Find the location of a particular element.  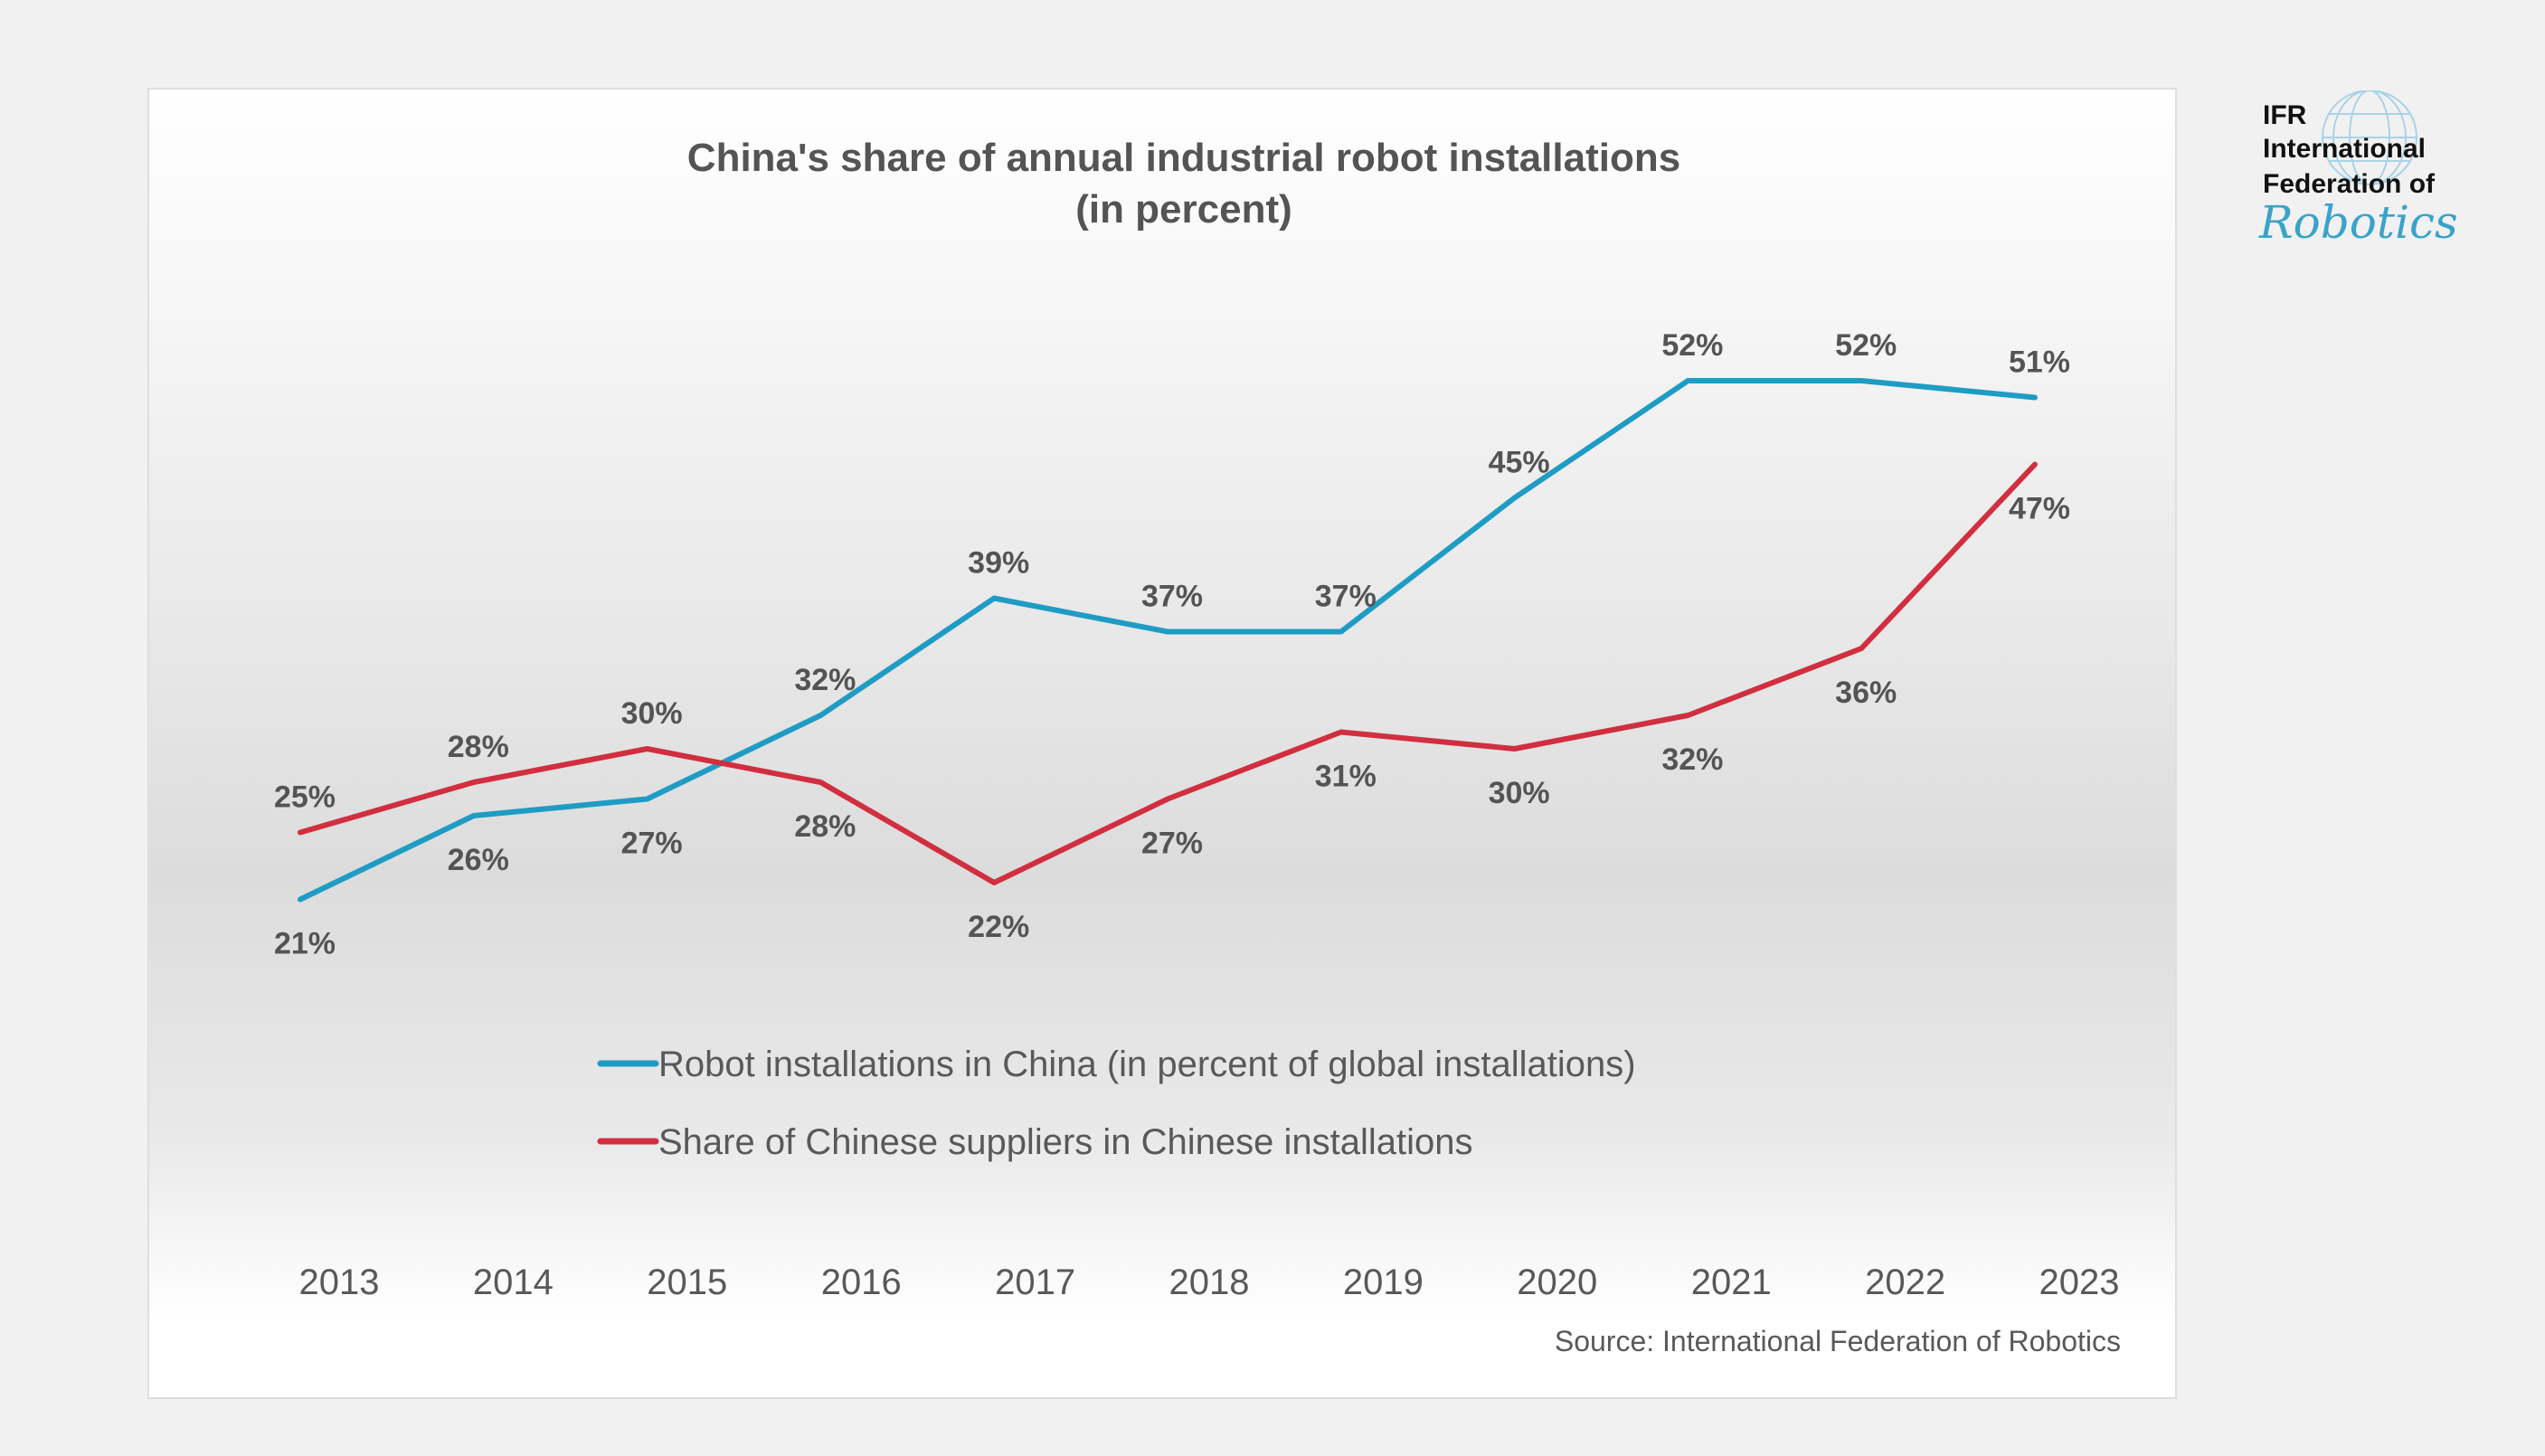

x-tick-2017: 2017 is located at coordinates (1035, 1282).